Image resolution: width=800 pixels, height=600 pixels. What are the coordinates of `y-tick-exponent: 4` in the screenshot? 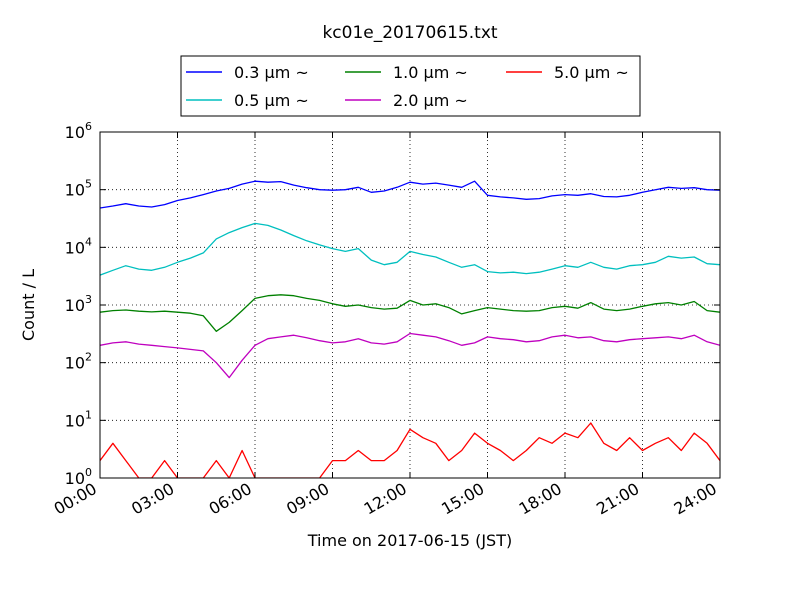 It's located at (88, 241).